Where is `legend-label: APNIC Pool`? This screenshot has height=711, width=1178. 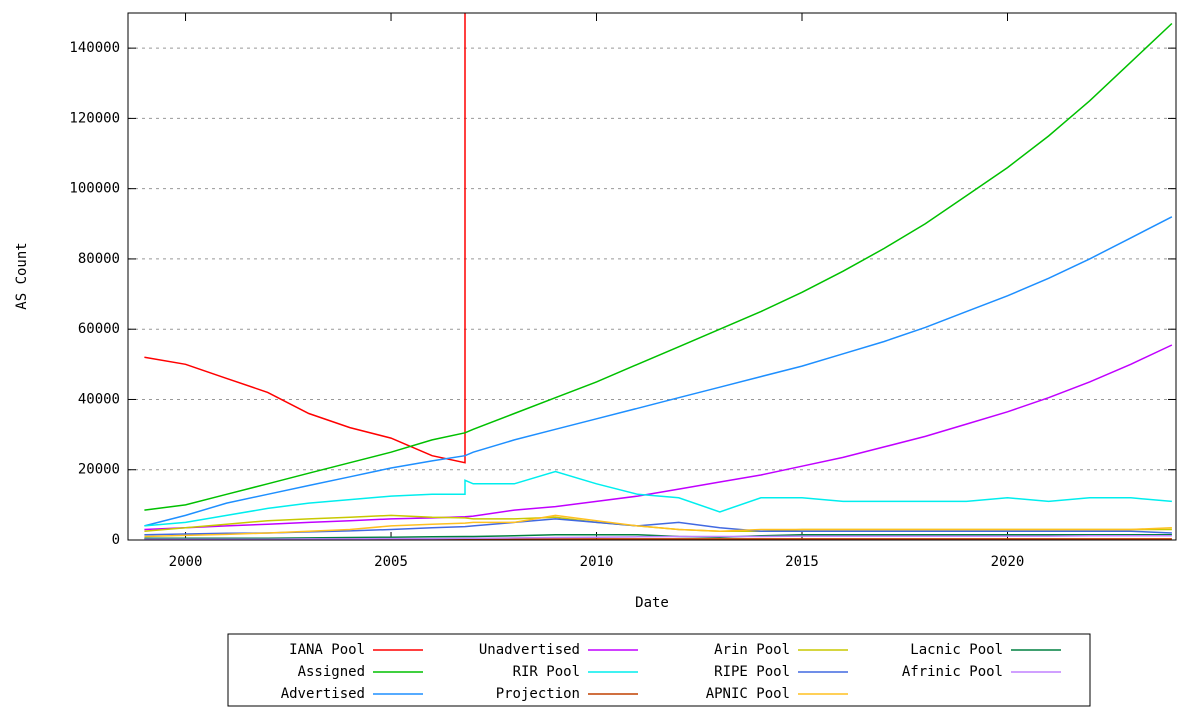
legend-label: APNIC Pool is located at coordinates (748, 694).